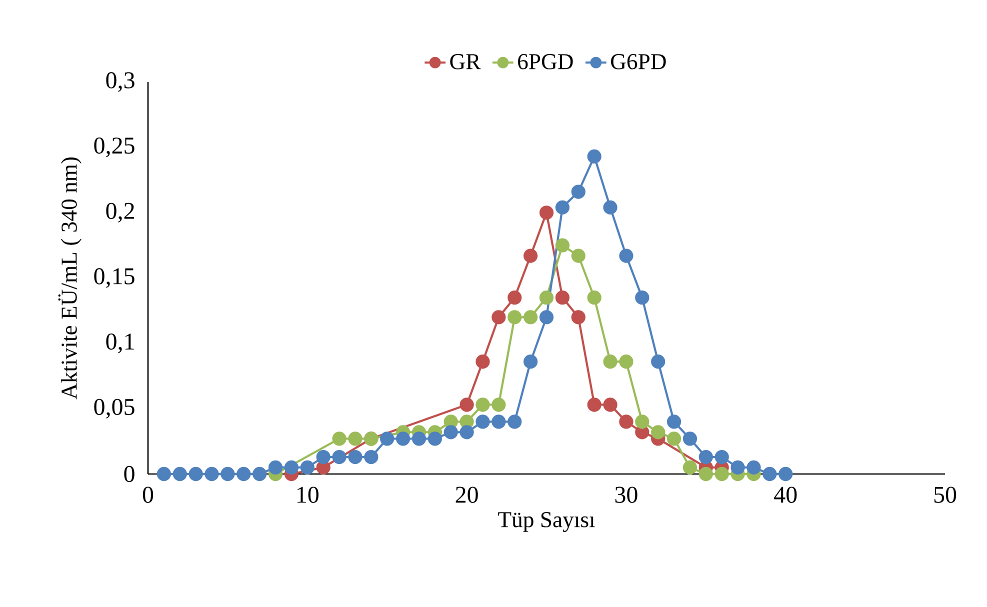  Describe the element at coordinates (114, 408) in the screenshot. I see `y-tick-label: 0,05` at that location.